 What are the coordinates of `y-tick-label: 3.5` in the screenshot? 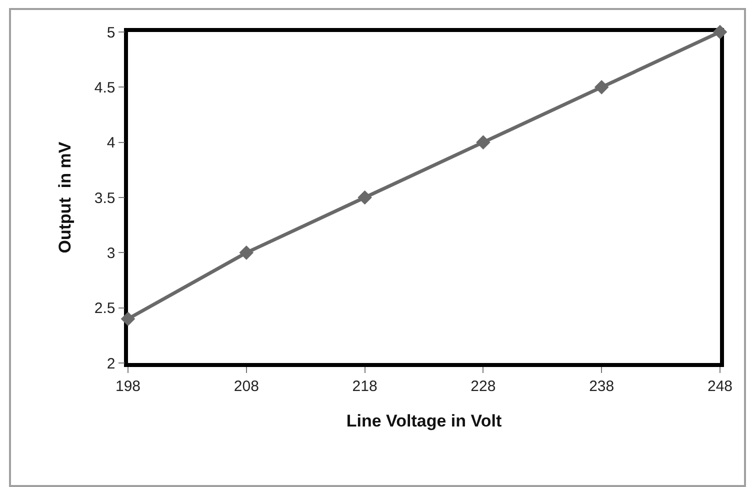 It's located at (105, 198).